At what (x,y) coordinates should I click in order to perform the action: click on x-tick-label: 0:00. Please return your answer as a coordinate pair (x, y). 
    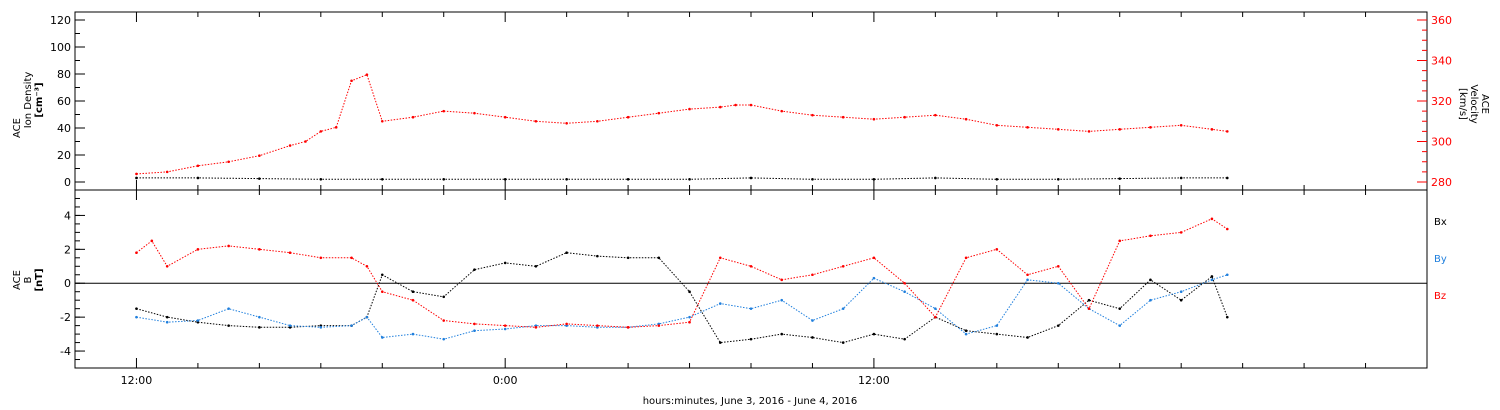
    Looking at the image, I should click on (505, 380).